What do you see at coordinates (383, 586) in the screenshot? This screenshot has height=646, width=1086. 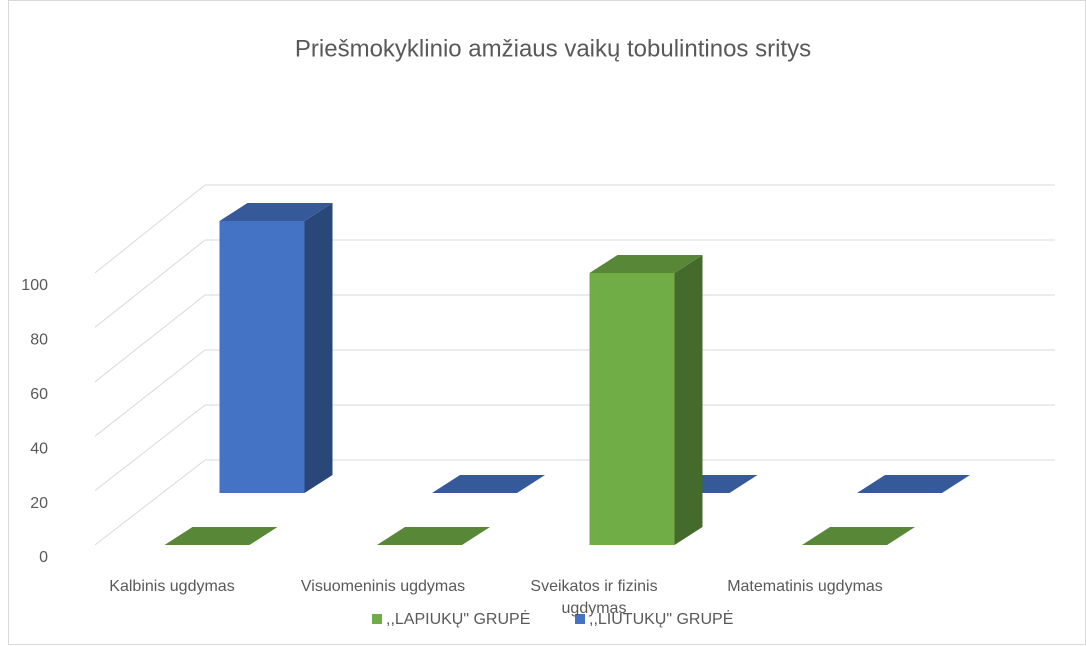 I see `x-tick-label: Visuomeninis ugdymas` at bounding box center [383, 586].